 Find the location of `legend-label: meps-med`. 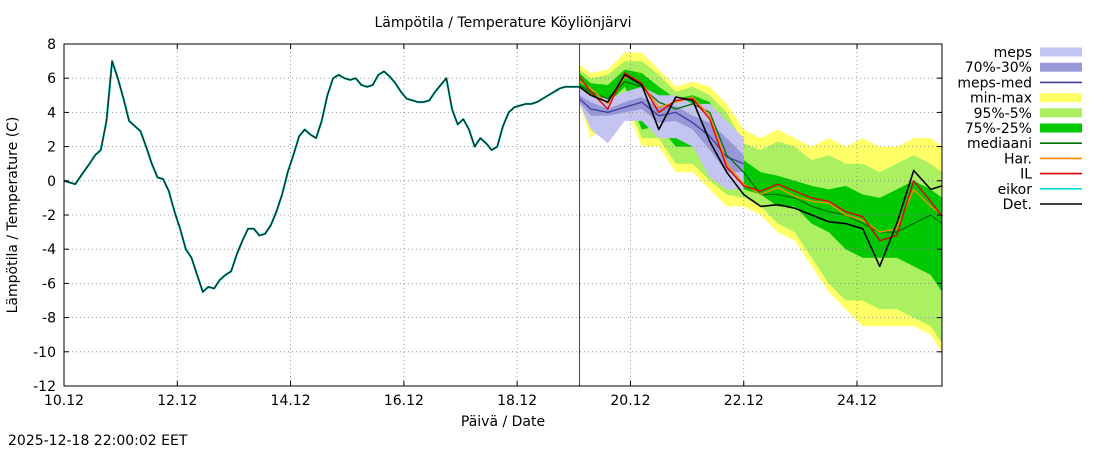

legend-label: meps-med is located at coordinates (994, 83).